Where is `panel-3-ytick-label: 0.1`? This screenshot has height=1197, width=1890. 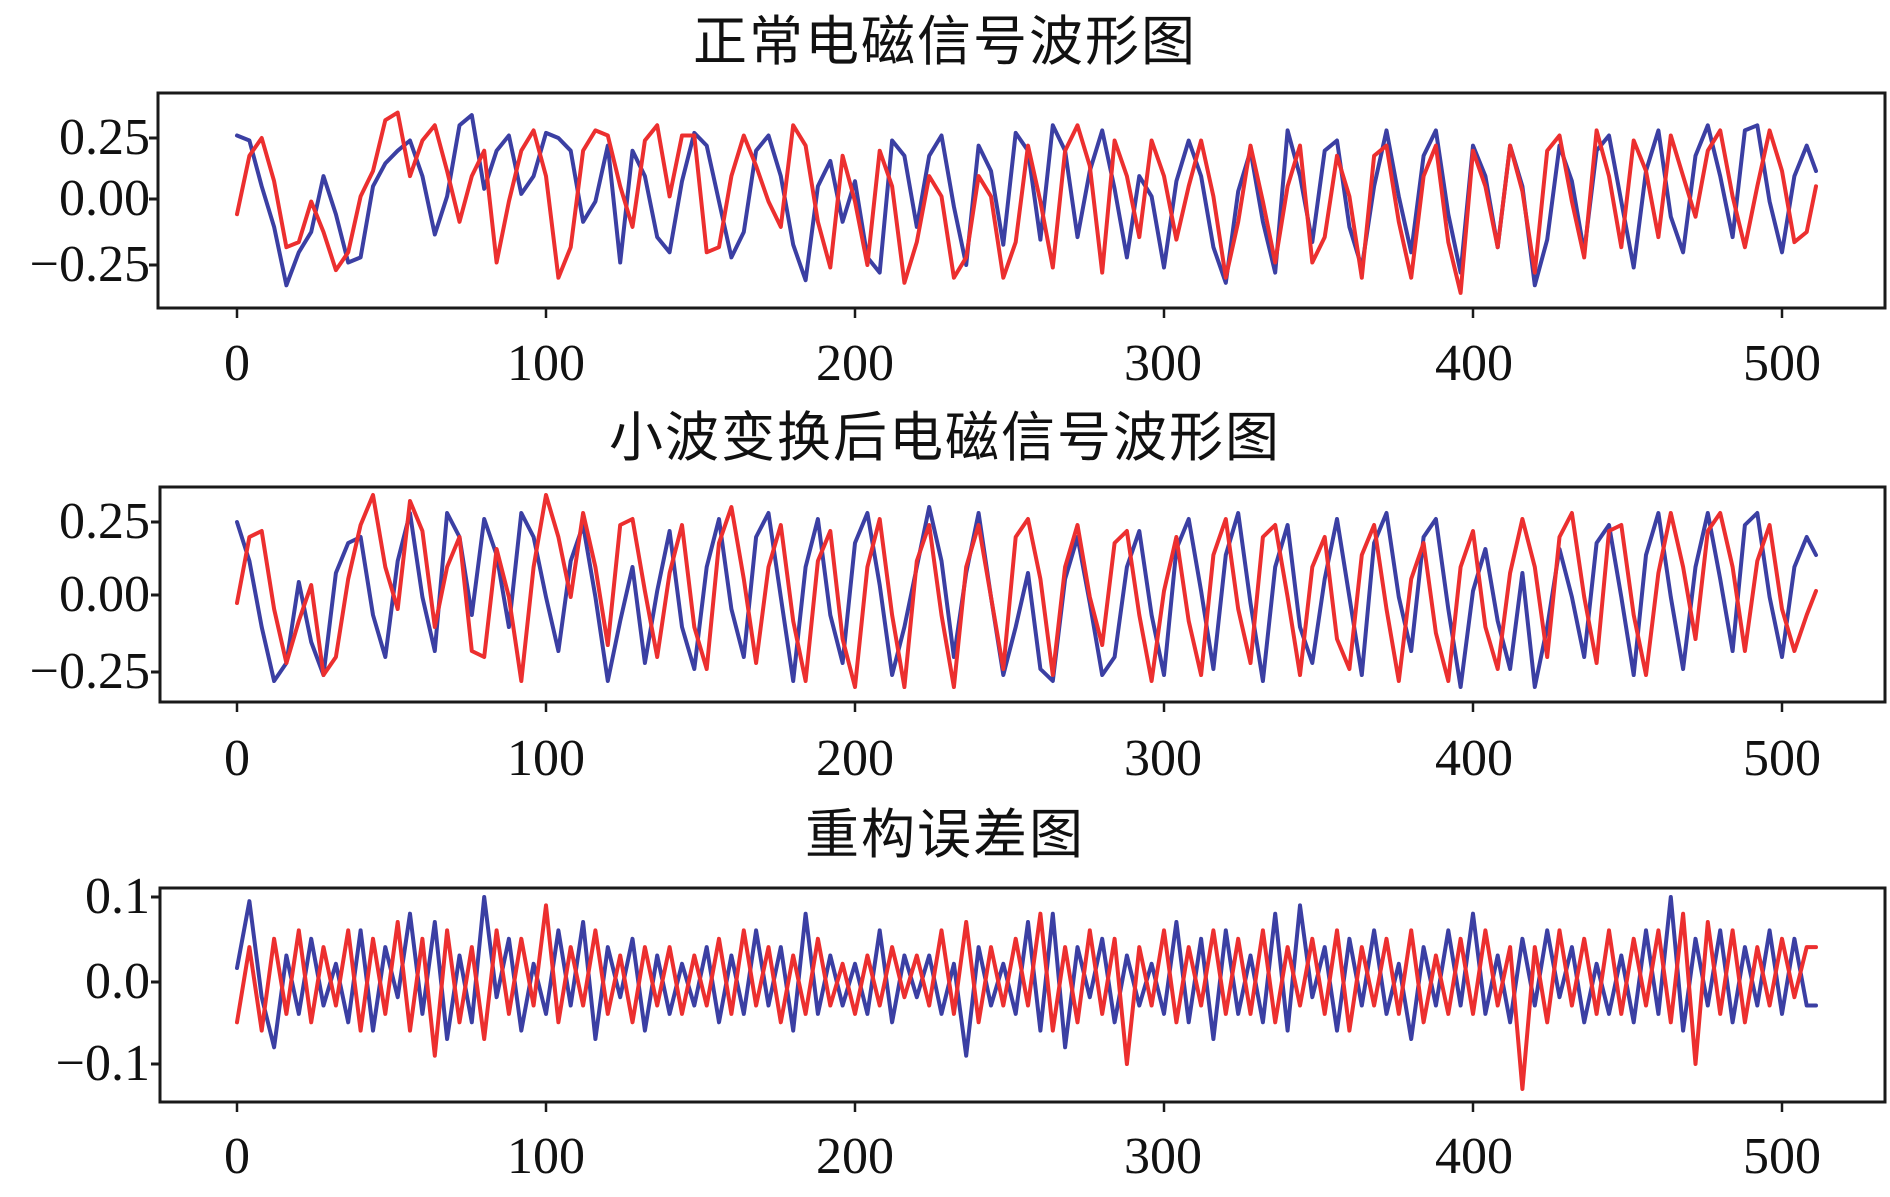
panel-3-ytick-label: 0.1 is located at coordinates (117, 896).